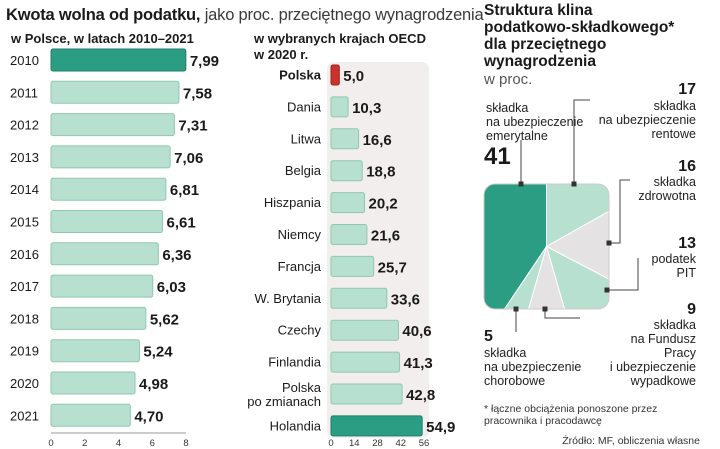 The image size is (720, 449). Describe the element at coordinates (181, 223) in the screenshot. I see `year-value: 6,61` at that location.